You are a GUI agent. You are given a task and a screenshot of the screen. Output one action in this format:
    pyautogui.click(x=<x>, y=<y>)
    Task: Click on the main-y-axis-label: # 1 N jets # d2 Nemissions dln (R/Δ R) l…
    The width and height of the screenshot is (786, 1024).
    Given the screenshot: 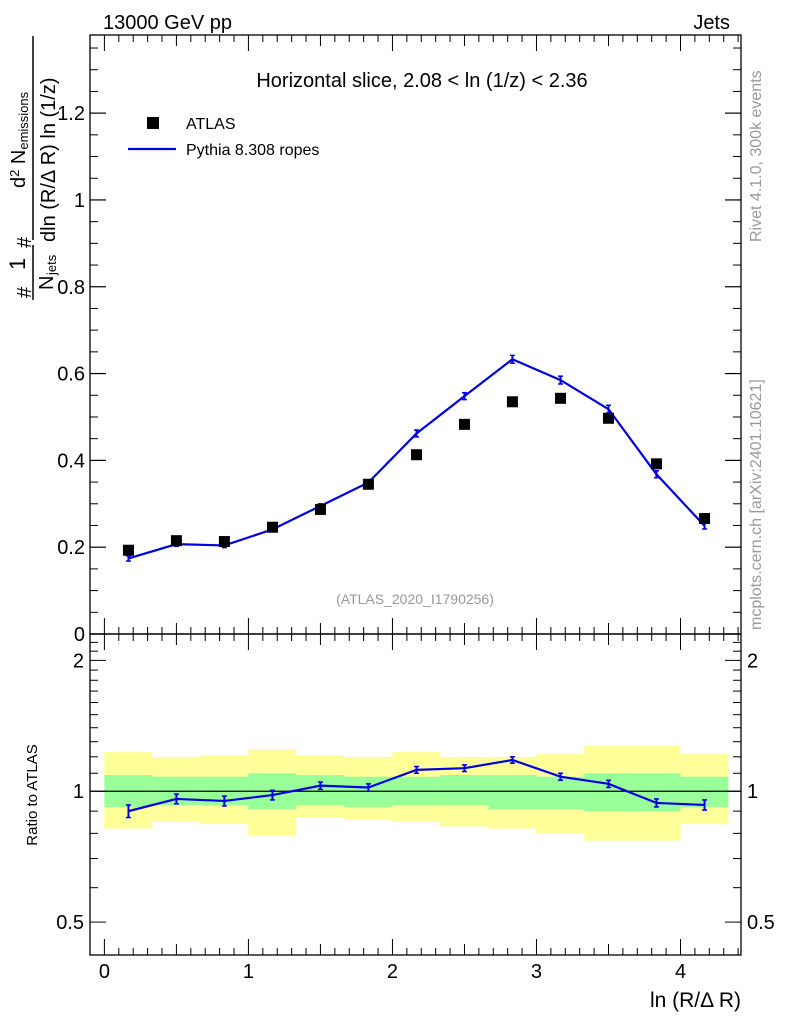 What is the action you would take?
    pyautogui.click(x=32, y=168)
    